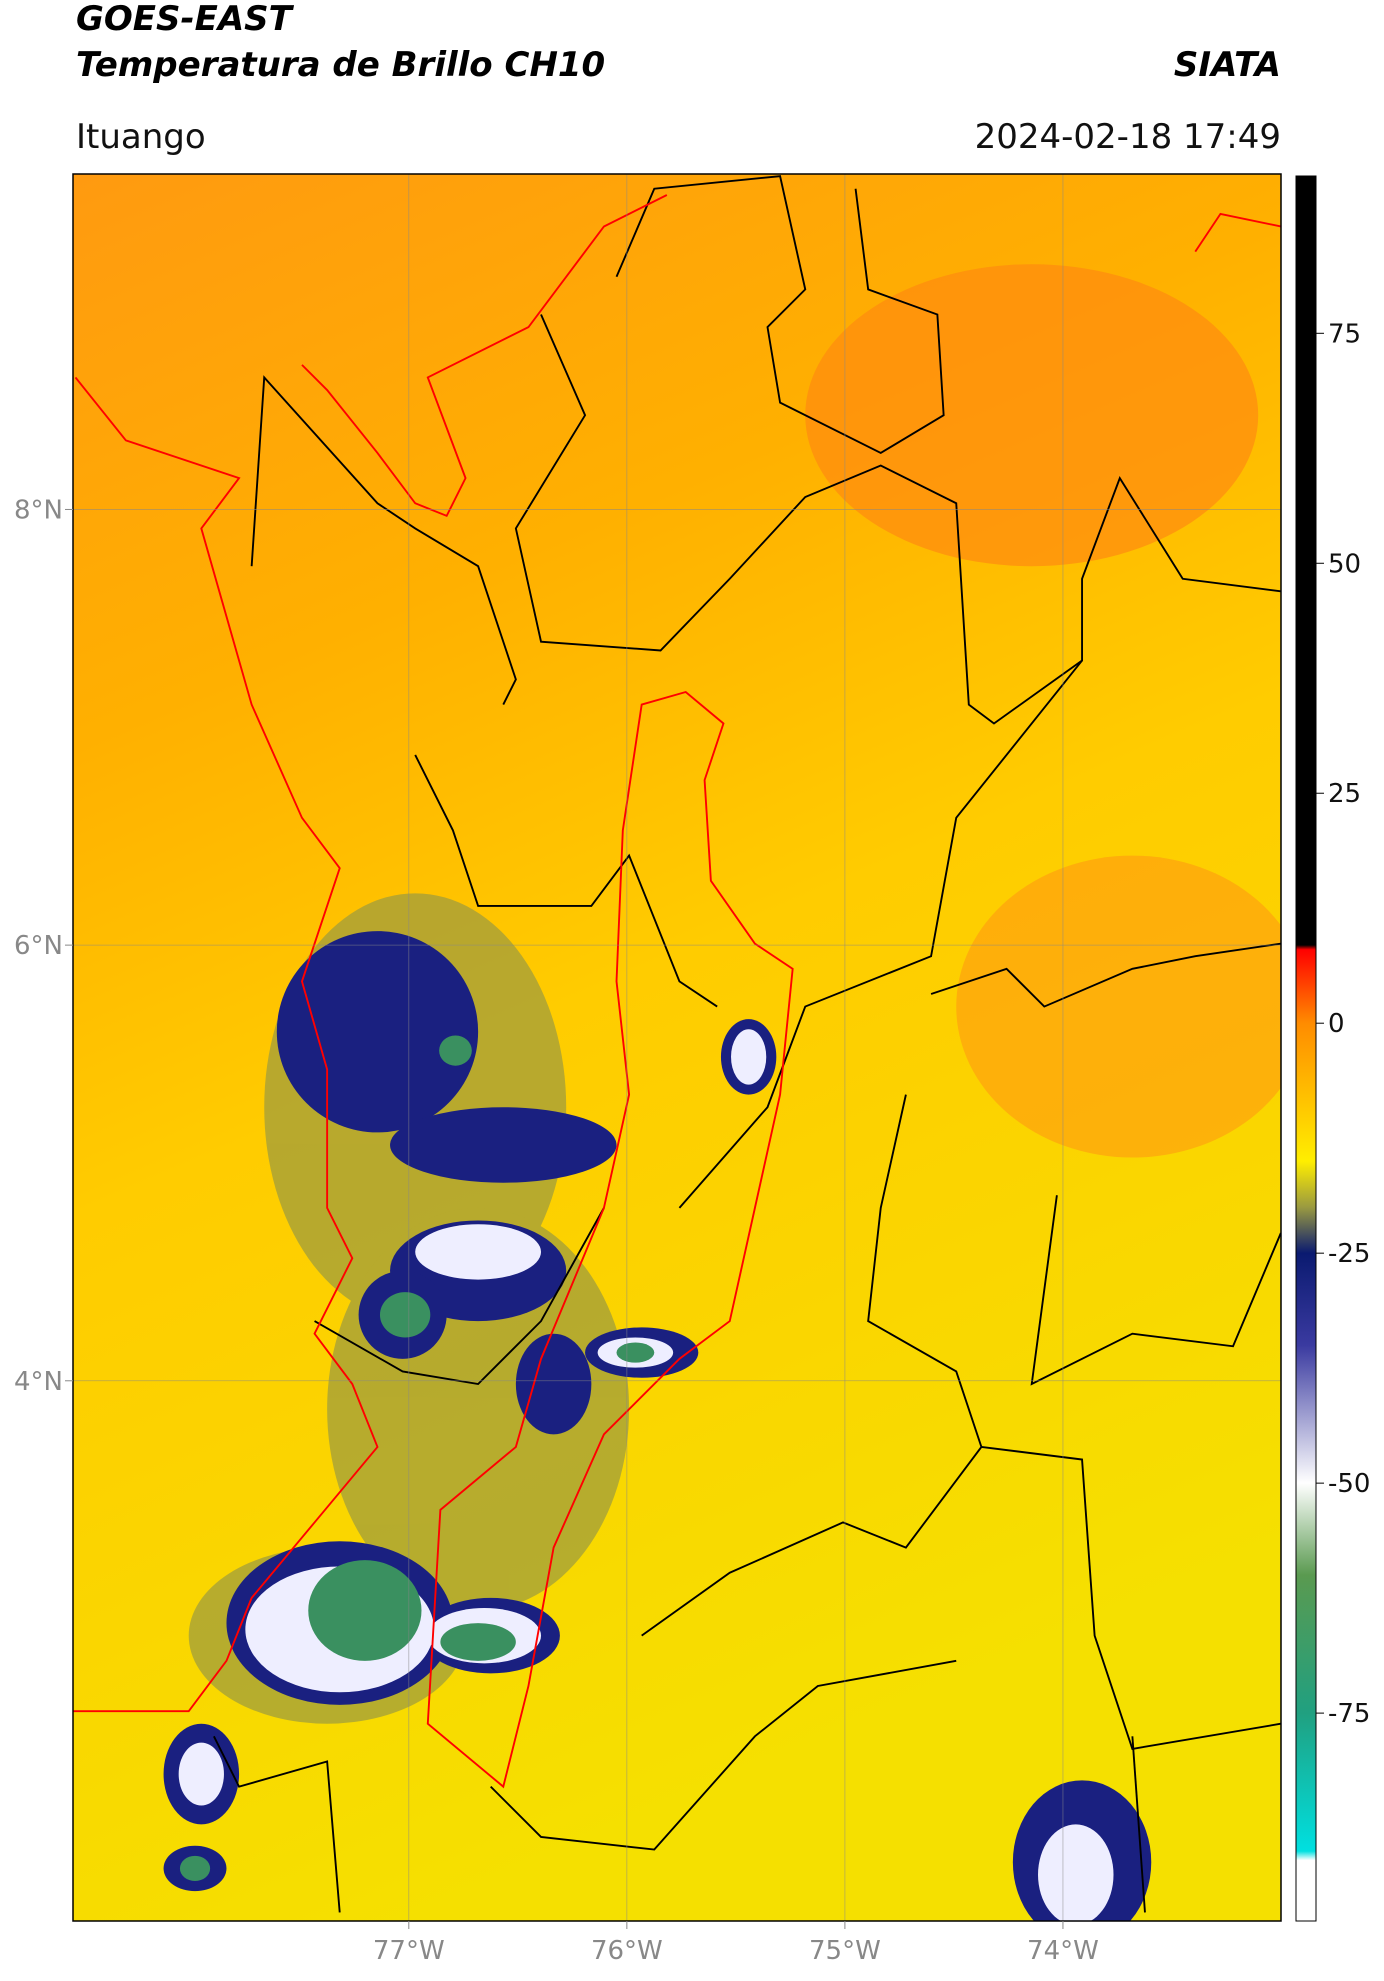 The image size is (1384, 1981). I want to click on colorbar-tick-label: -50, so click(1349, 1484).